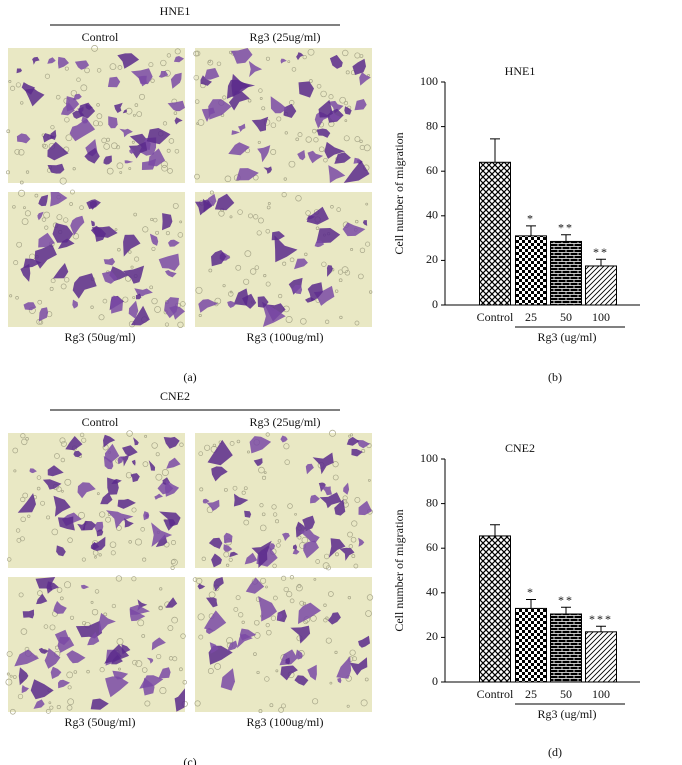  I want to click on image-label: Rg3 (100ug/ml), so click(285, 337).